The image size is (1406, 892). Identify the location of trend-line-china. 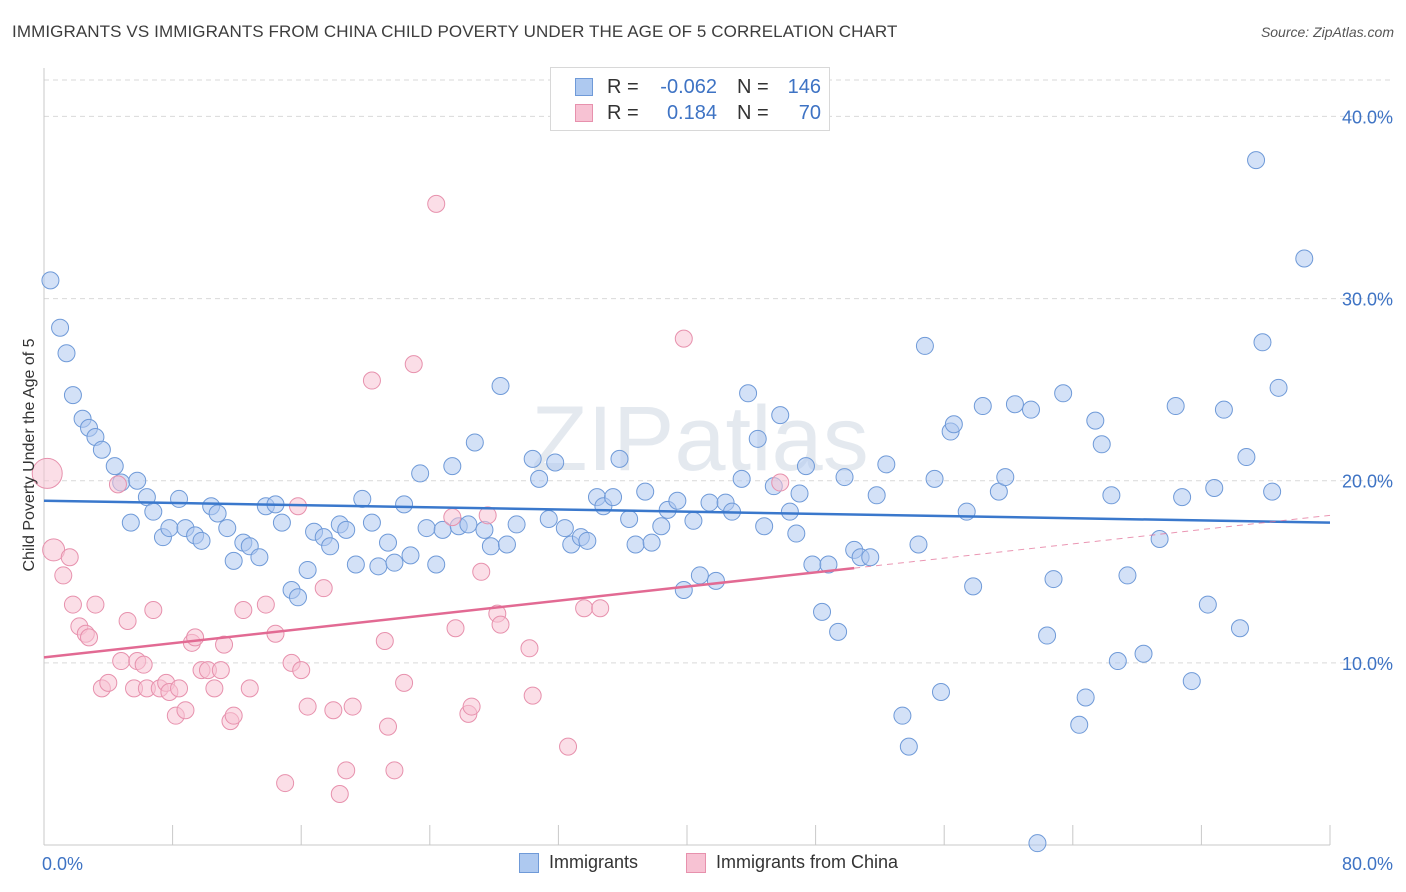
(449, 612).